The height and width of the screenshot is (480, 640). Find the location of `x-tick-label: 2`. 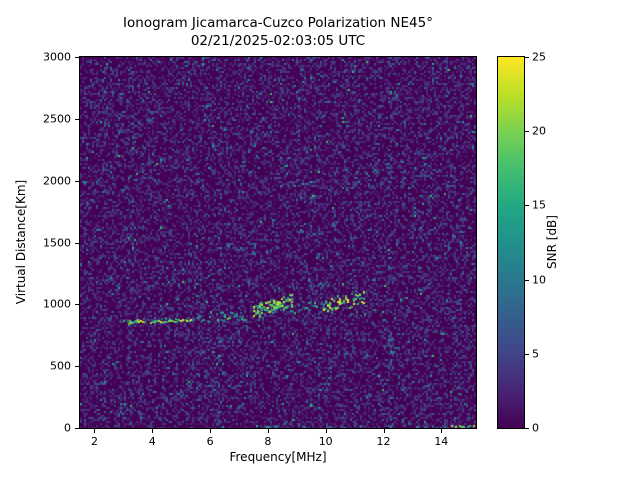

x-tick-label: 2 is located at coordinates (94, 441).